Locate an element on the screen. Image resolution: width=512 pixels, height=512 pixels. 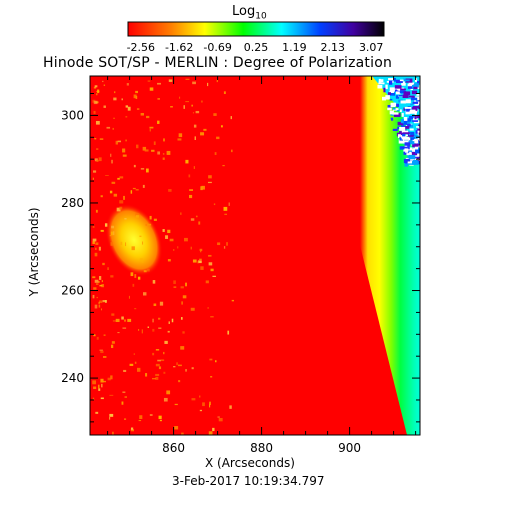
off-limb-noise is located at coordinates (398, 122).